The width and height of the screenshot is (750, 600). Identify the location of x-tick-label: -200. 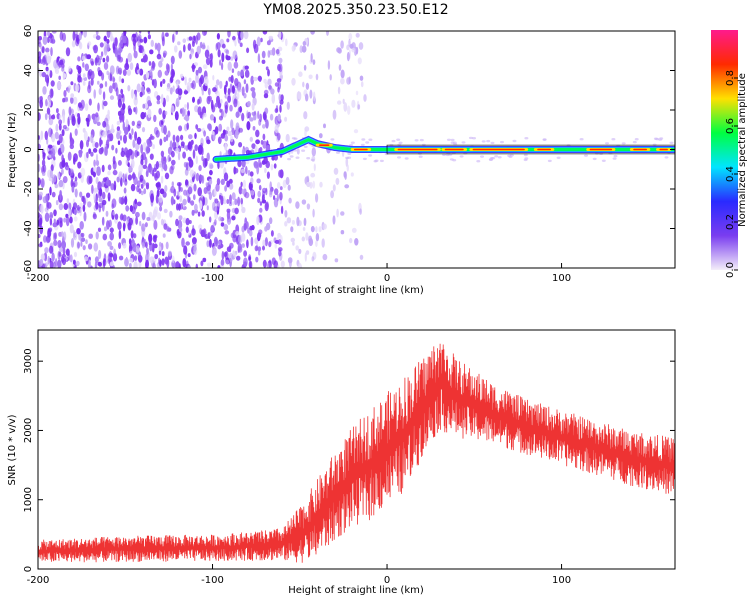
(38, 278).